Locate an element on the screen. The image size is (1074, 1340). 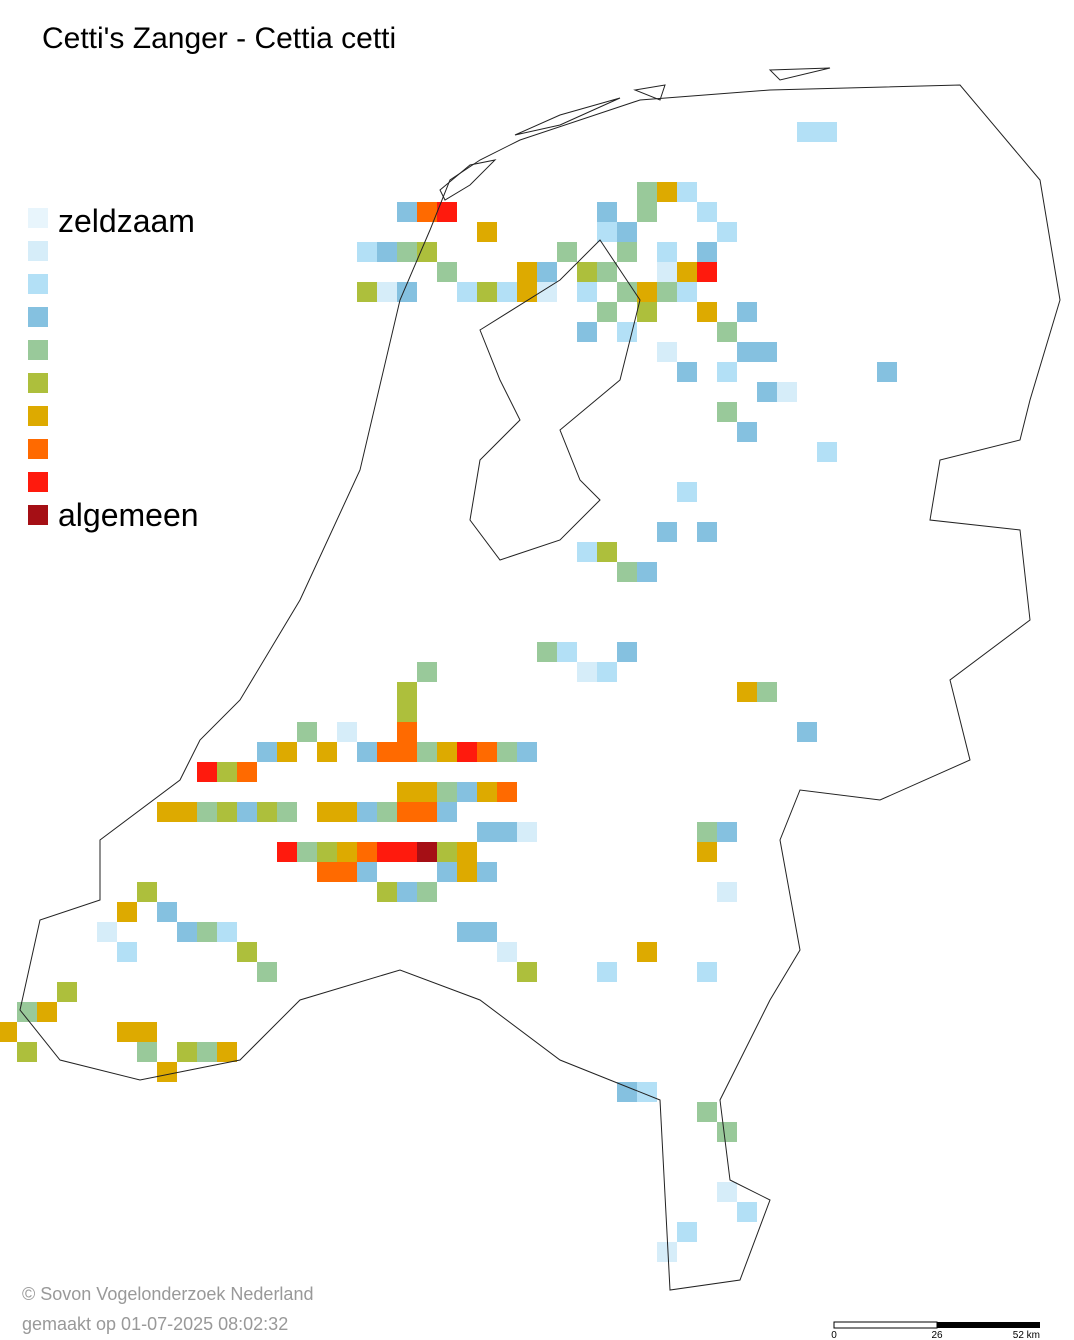
scale-label: 26 is located at coordinates (937, 1335).